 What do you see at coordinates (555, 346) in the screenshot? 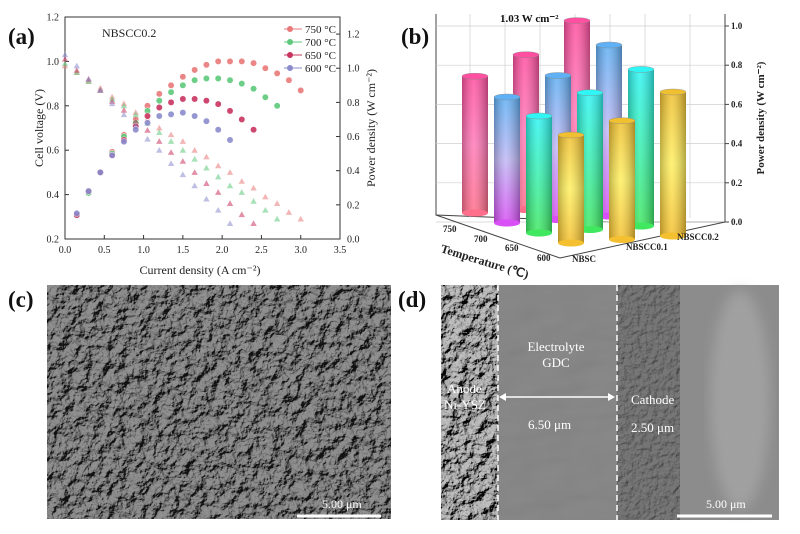
I see `electrolyte-label: Electrolyte` at bounding box center [555, 346].